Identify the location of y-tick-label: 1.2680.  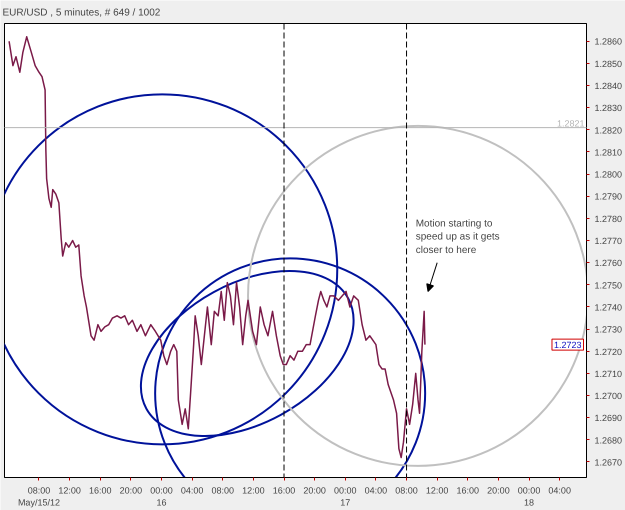
(608, 440).